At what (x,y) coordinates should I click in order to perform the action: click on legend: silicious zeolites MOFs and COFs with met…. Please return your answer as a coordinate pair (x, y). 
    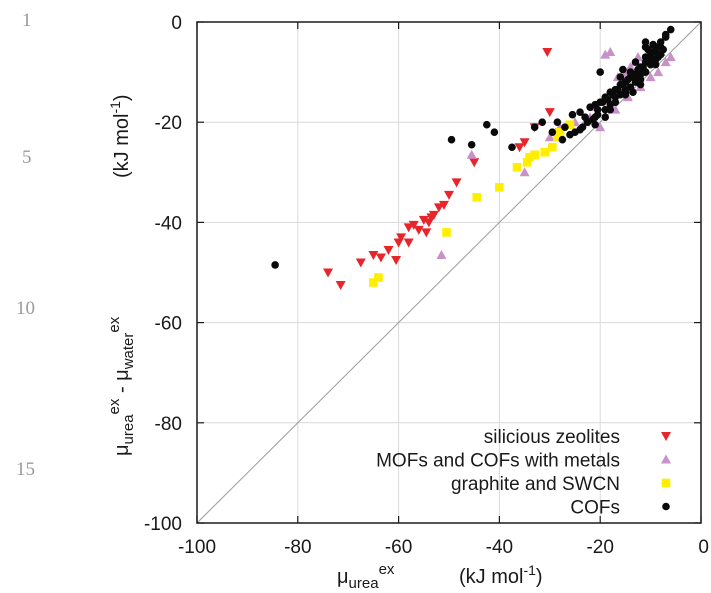
    Looking at the image, I should click on (523, 473).